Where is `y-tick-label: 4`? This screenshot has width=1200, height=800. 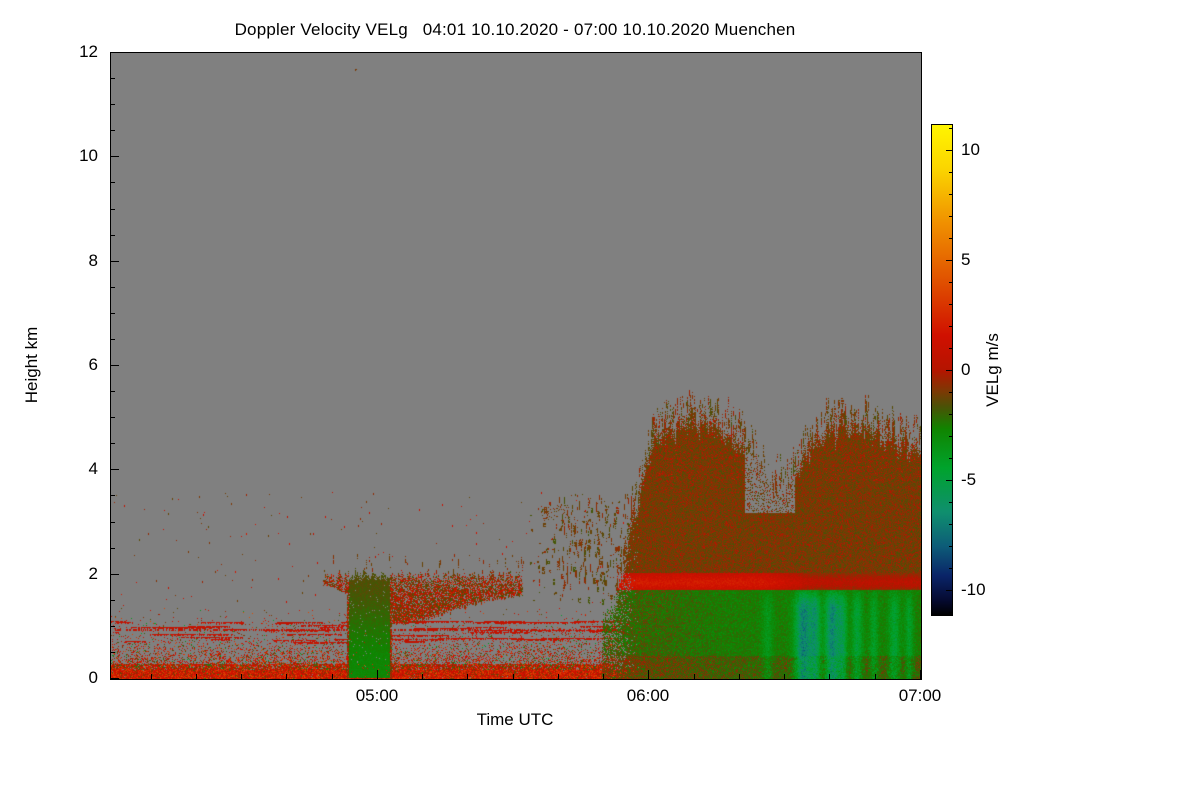 y-tick-label: 4 is located at coordinates (93, 468).